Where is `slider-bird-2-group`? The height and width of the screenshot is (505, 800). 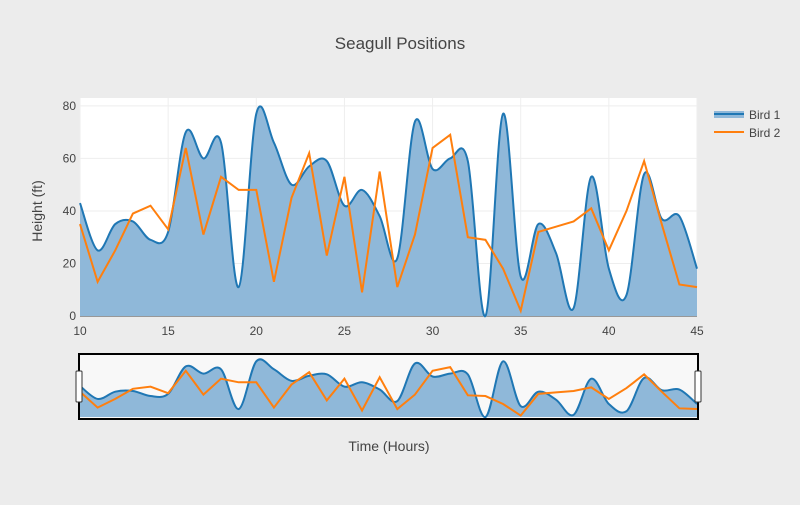 slider-bird-2-group is located at coordinates (388, 391).